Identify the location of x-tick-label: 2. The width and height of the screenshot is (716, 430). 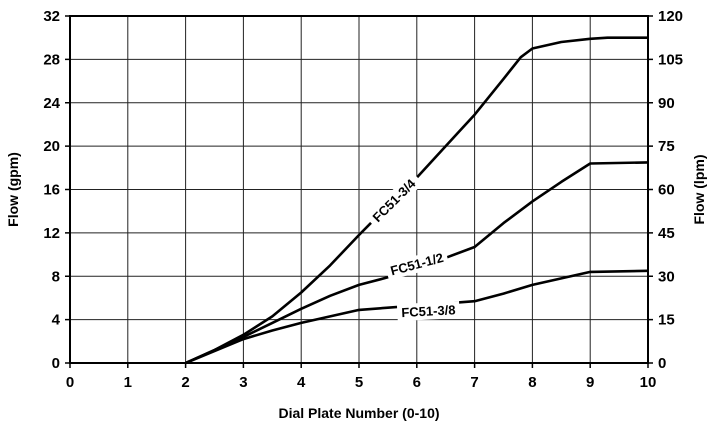
(185, 382).